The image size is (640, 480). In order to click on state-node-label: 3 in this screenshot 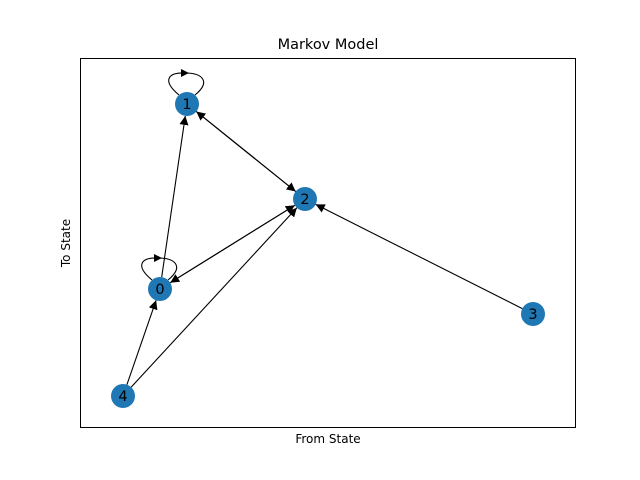, I will do `click(532, 315)`.